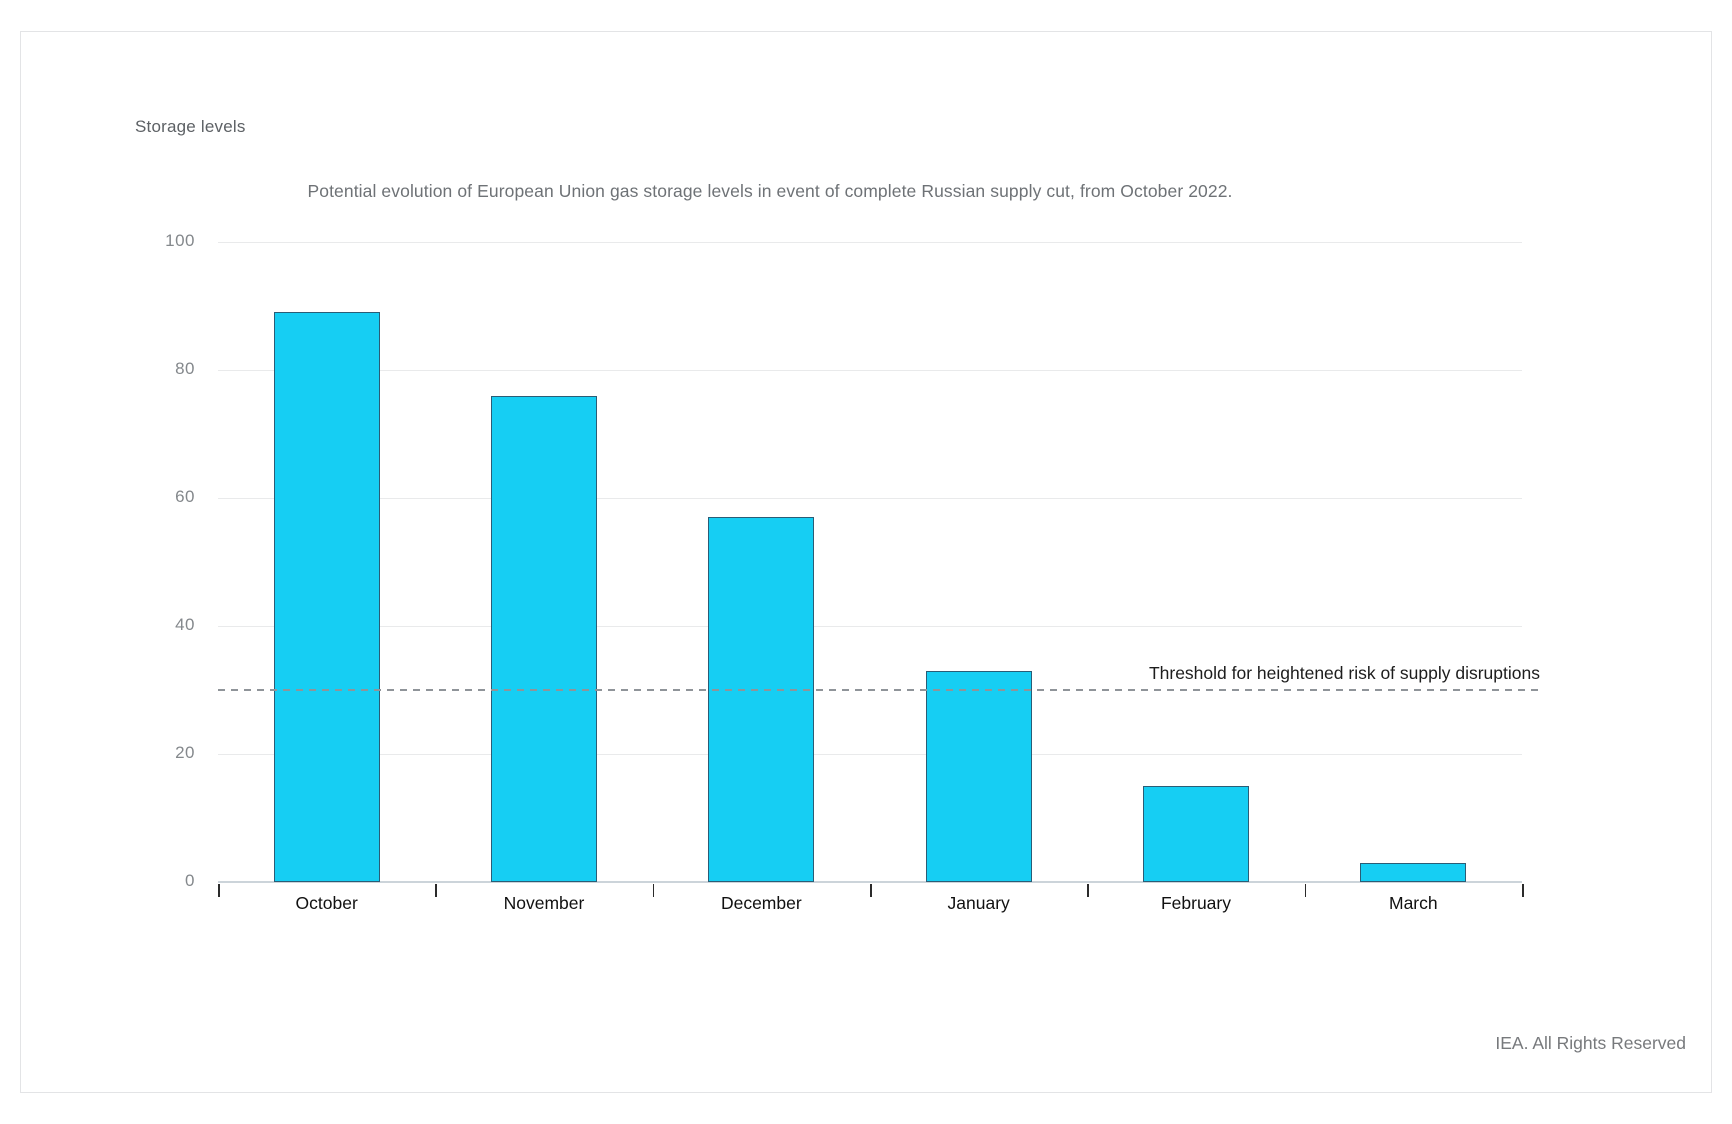 Image resolution: width=1732 pixels, height=1124 pixels. I want to click on copyright-credit: IEA. All Rights Reserved, so click(1590, 1043).